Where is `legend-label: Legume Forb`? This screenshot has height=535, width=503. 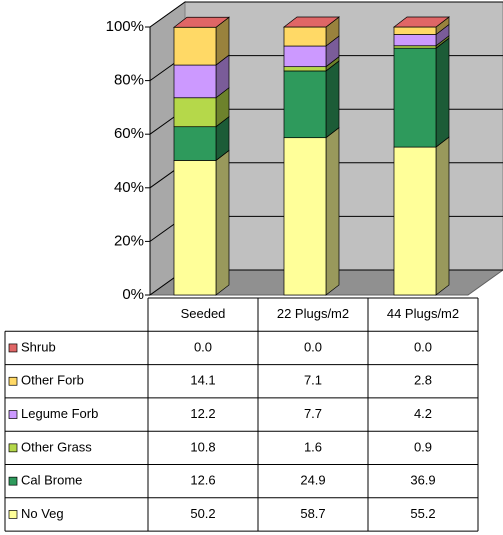
legend-label: Legume Forb is located at coordinates (59, 413).